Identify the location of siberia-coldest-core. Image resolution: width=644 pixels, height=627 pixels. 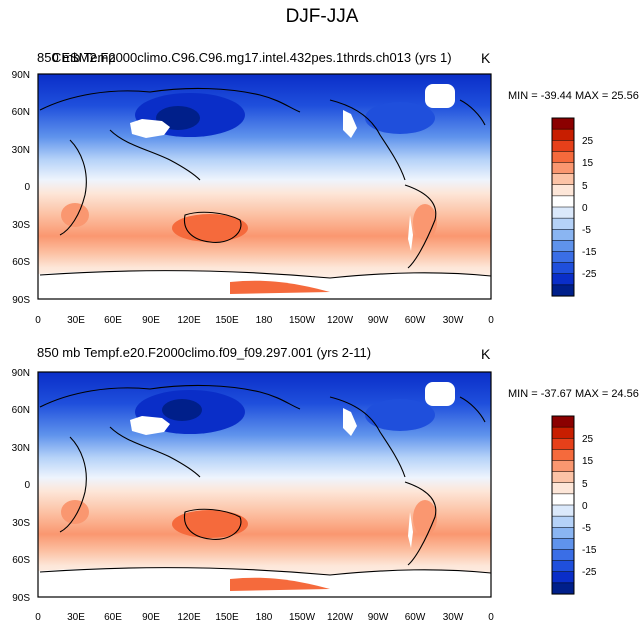
(182, 410).